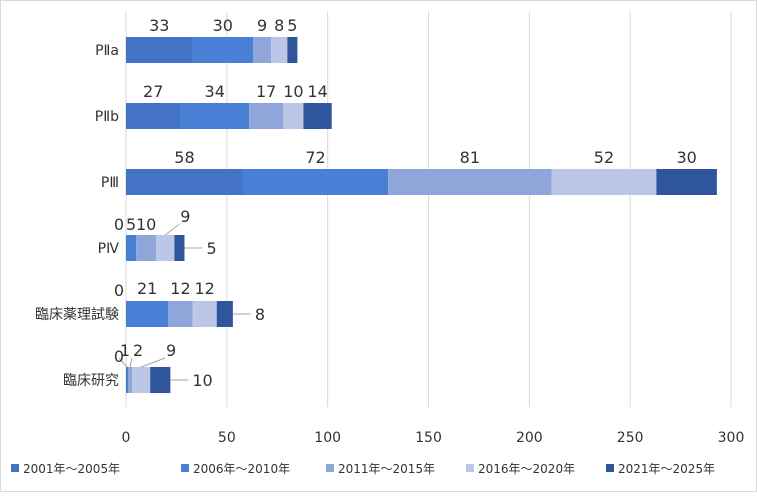 This screenshot has height=496, width=757. What do you see at coordinates (147, 288) in the screenshot?
I see `data-label: 21` at bounding box center [147, 288].